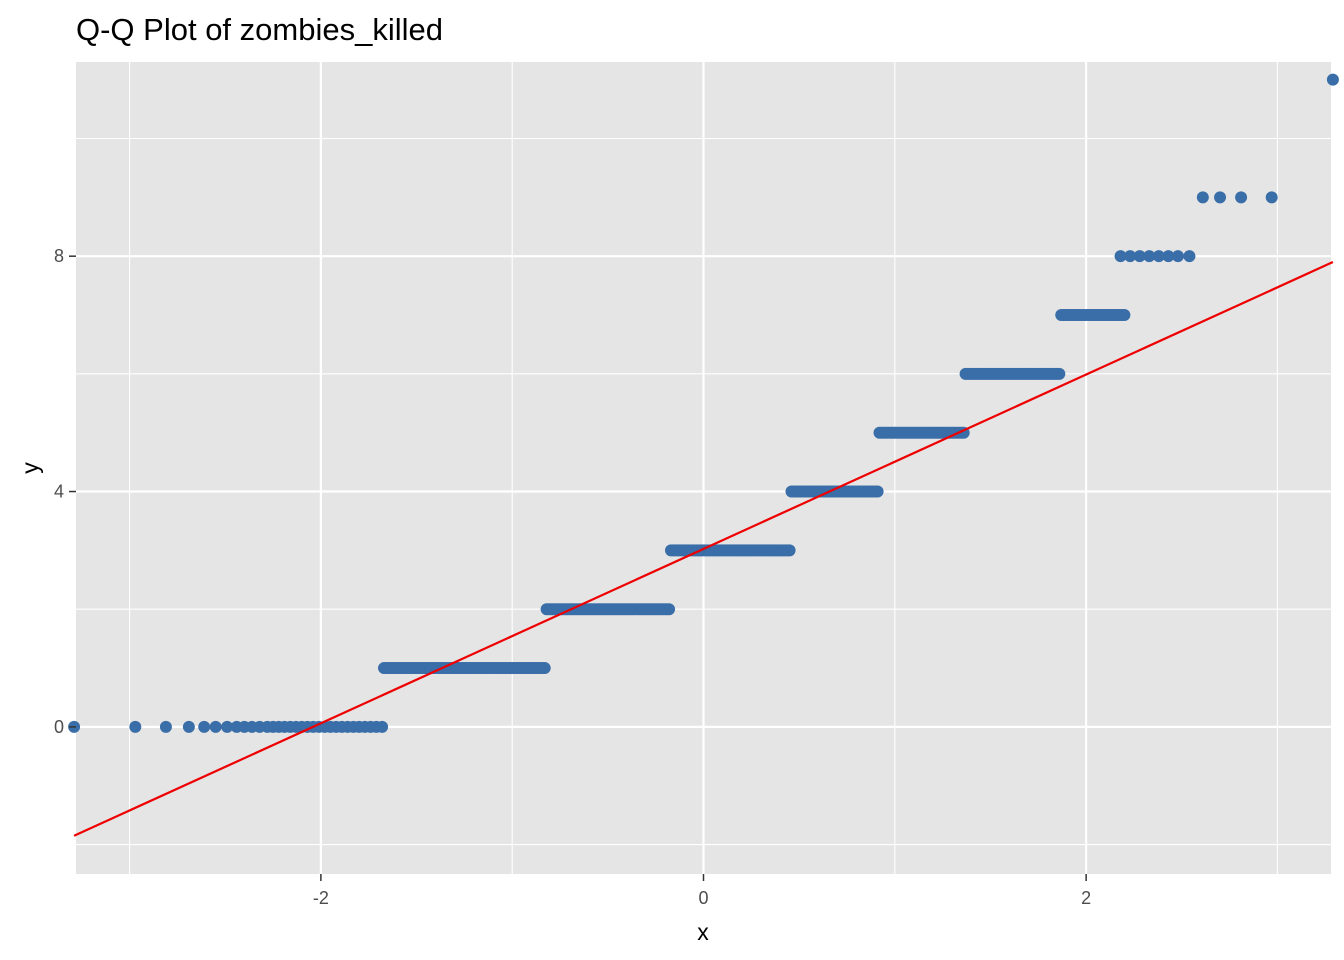 Image resolution: width=1344 pixels, height=960 pixels. Describe the element at coordinates (259, 29) in the screenshot. I see `chart-title: Q-Q Plot of zombies_killed` at that location.